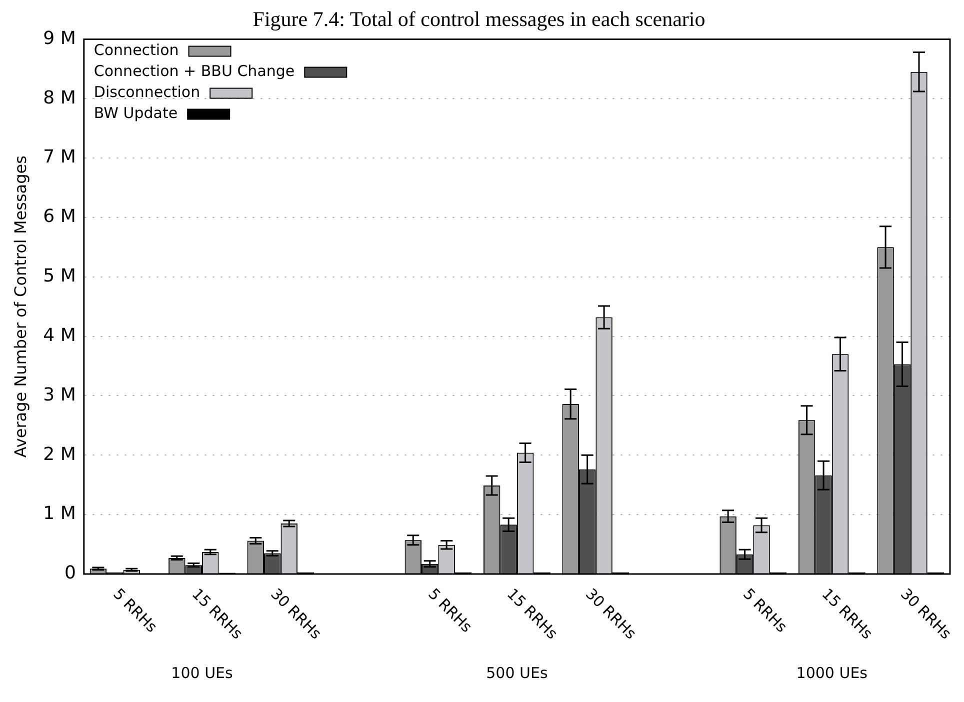 The height and width of the screenshot is (702, 964). Describe the element at coordinates (832, 673) in the screenshot. I see `text: 1000 UEs` at that location.